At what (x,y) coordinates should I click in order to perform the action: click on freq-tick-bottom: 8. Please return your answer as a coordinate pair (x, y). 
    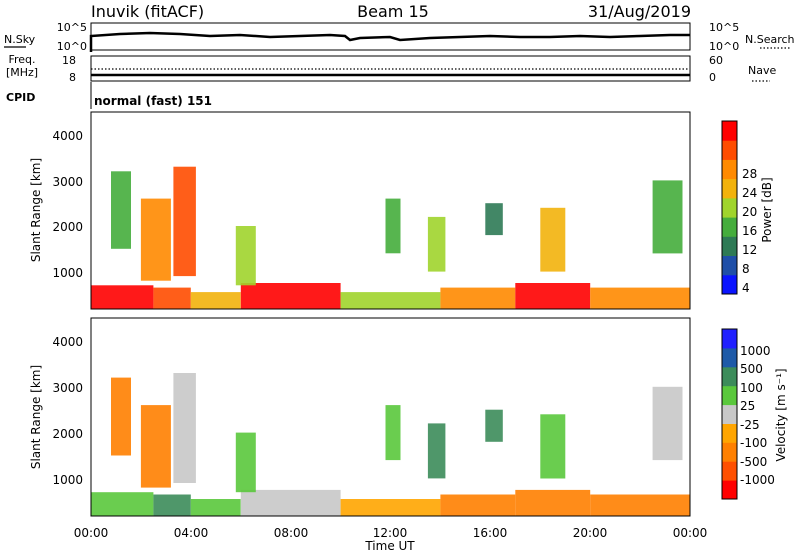
    Looking at the image, I should click on (72, 77).